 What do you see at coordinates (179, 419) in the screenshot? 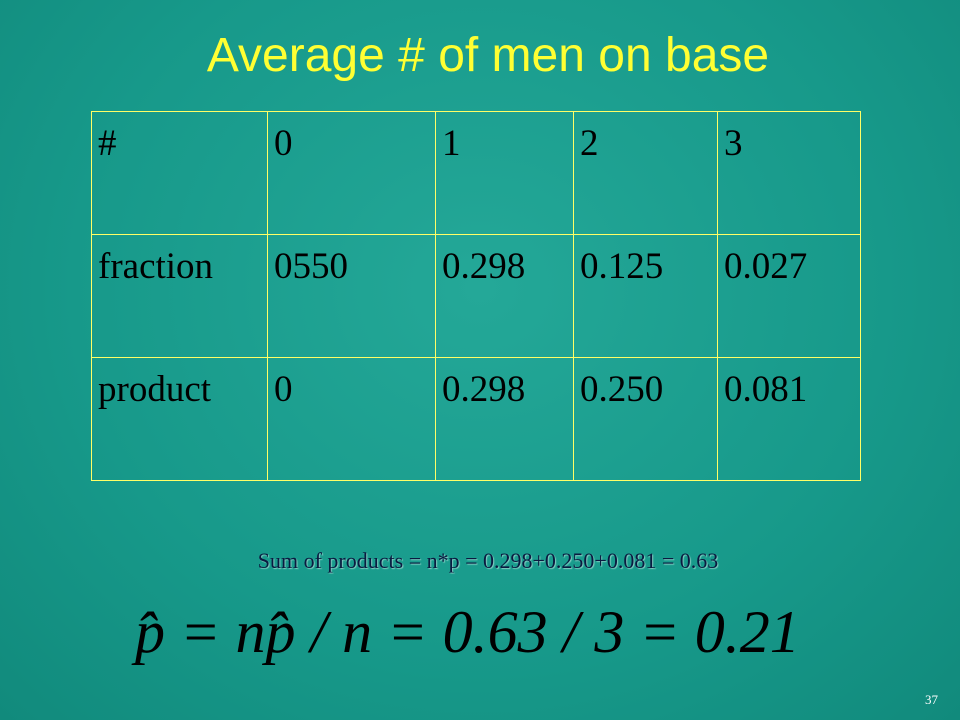
I see `table-cell: product` at bounding box center [179, 419].